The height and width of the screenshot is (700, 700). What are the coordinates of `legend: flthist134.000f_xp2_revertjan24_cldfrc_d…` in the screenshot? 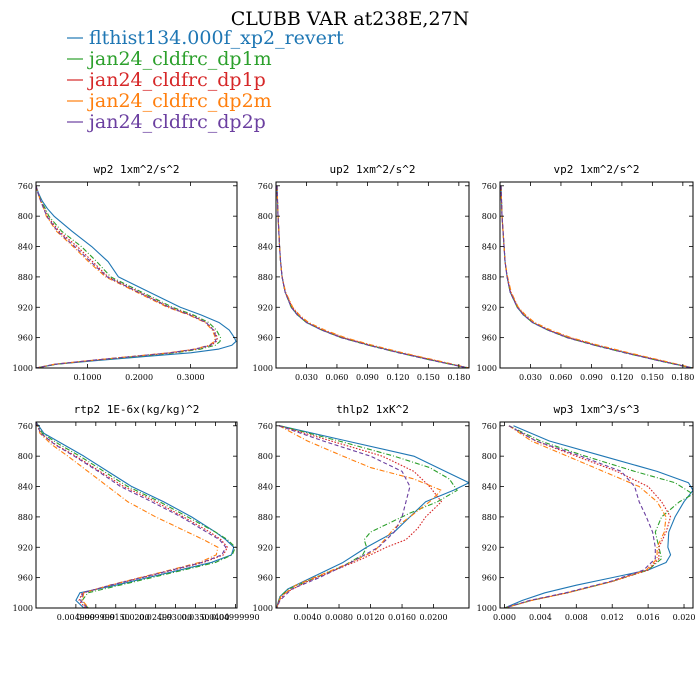 It's located at (205, 80).